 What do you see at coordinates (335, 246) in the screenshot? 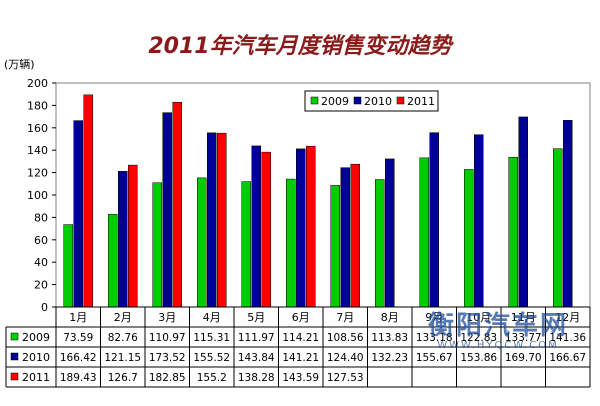
I see `bar-2009-7月` at bounding box center [335, 246].